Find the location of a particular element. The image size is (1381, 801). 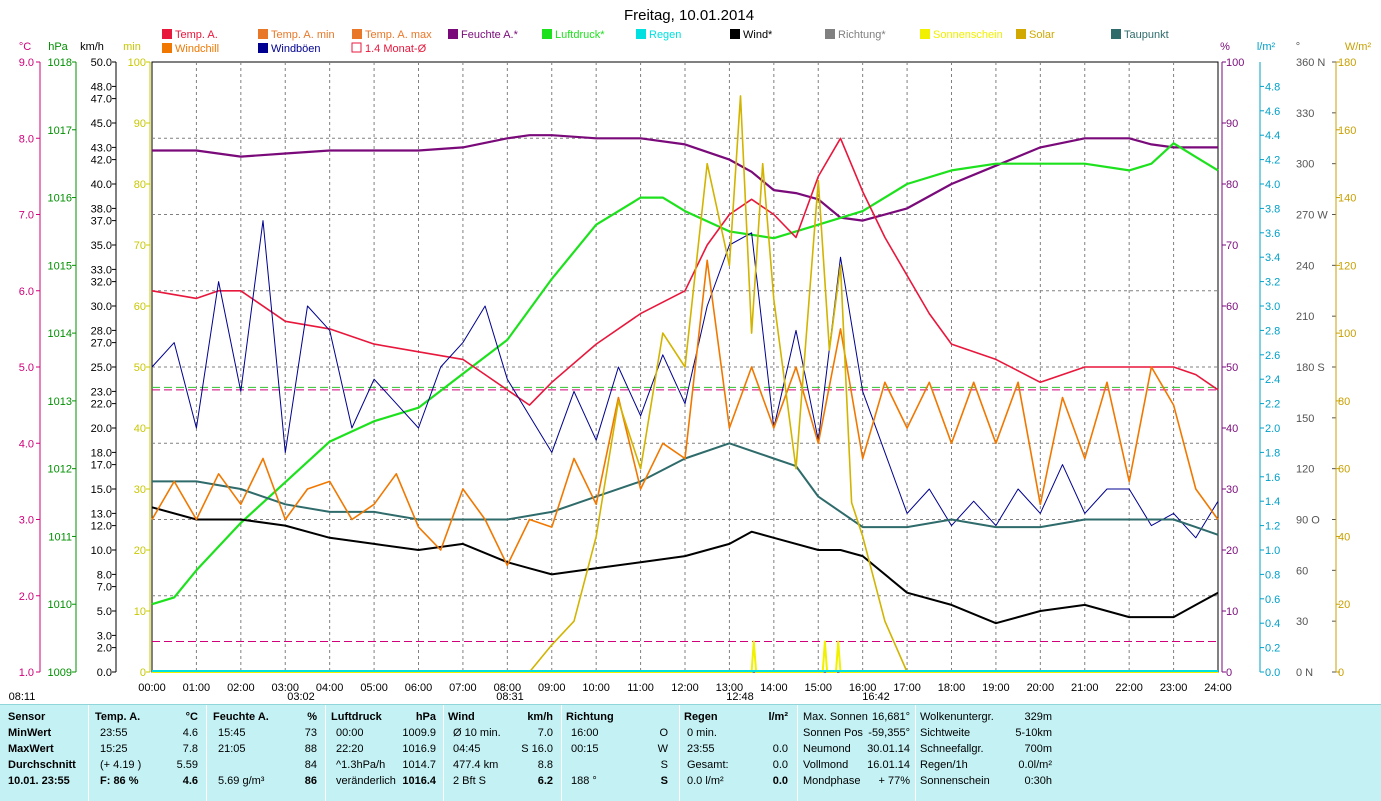

x-tick-label: 17:00 is located at coordinates (907, 688).